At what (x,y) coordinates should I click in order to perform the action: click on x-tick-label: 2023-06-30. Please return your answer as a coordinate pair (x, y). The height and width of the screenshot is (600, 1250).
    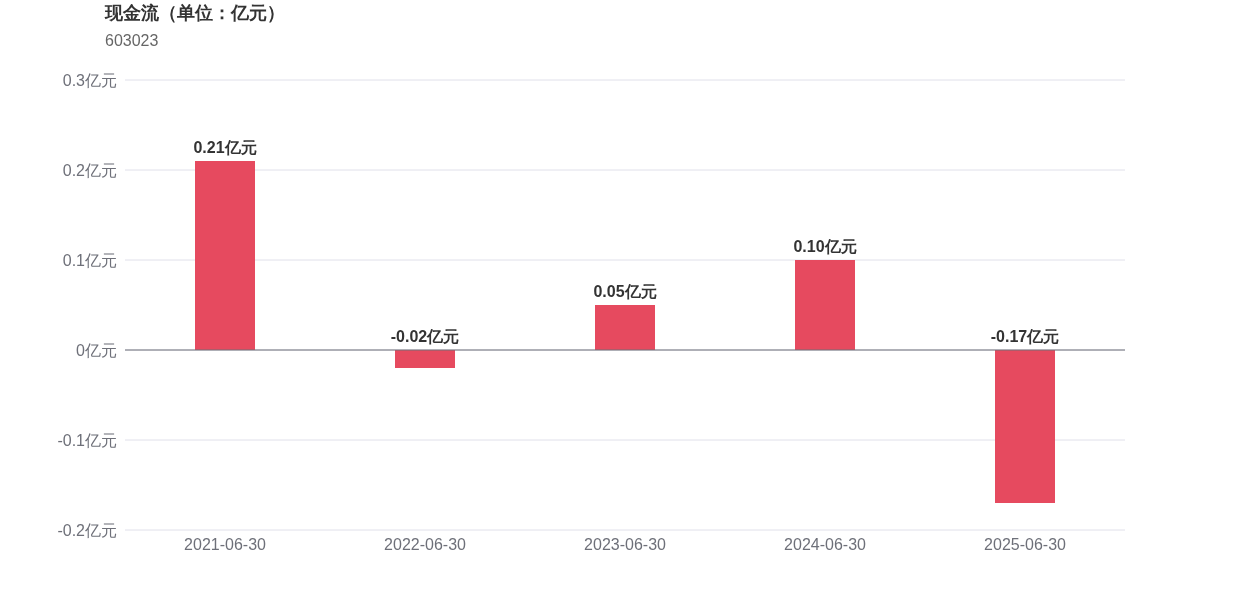
    Looking at the image, I should click on (625, 544).